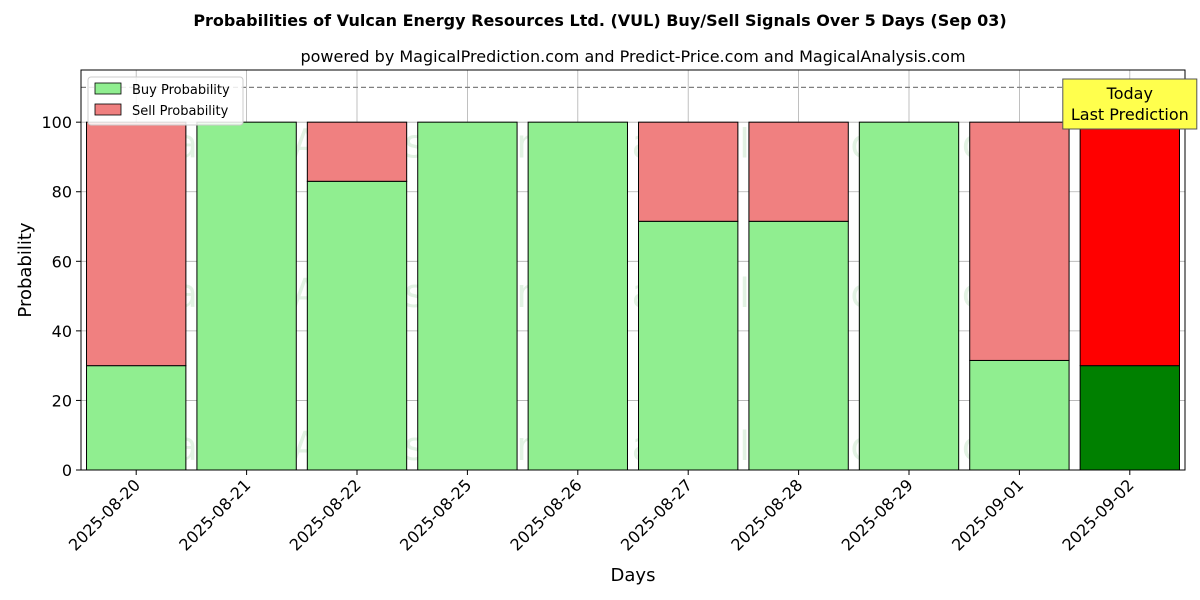 This screenshot has width=1200, height=600. I want to click on annotation-box, so click(1130, 104).